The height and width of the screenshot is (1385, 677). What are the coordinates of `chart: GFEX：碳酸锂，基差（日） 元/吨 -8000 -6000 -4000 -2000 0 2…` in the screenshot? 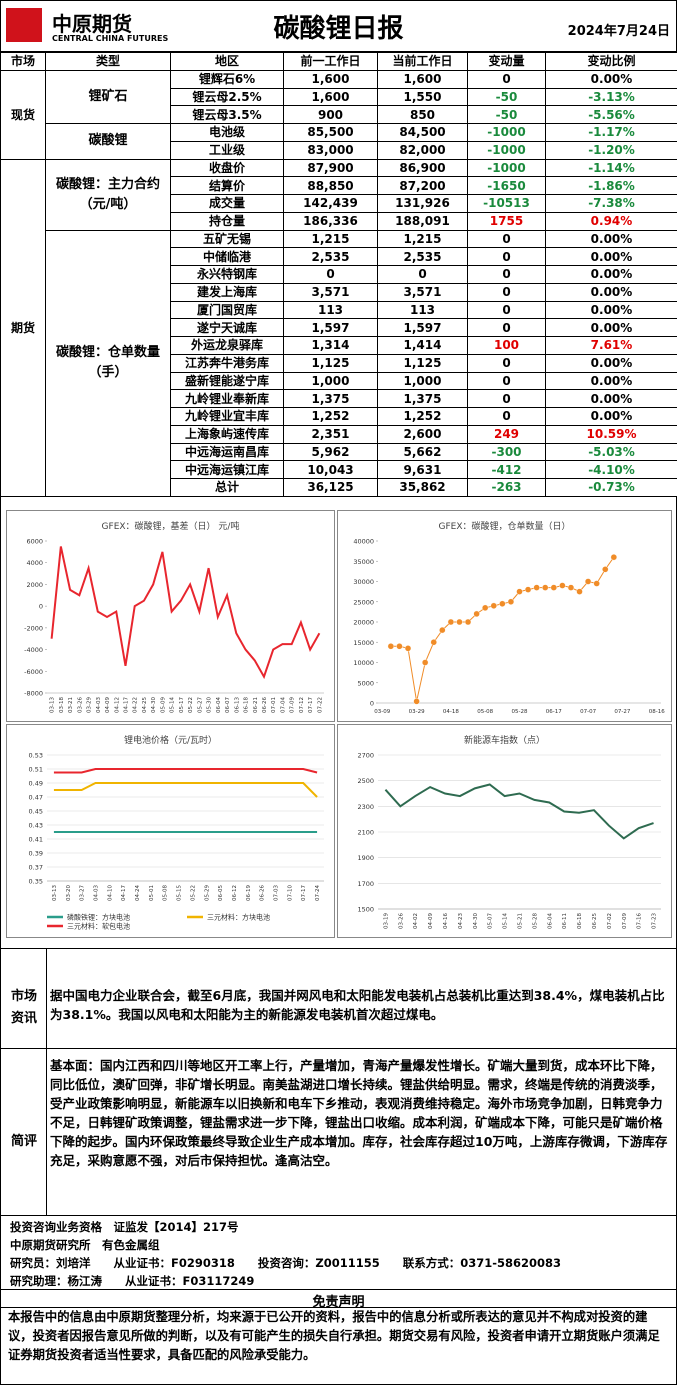 It's located at (170, 616).